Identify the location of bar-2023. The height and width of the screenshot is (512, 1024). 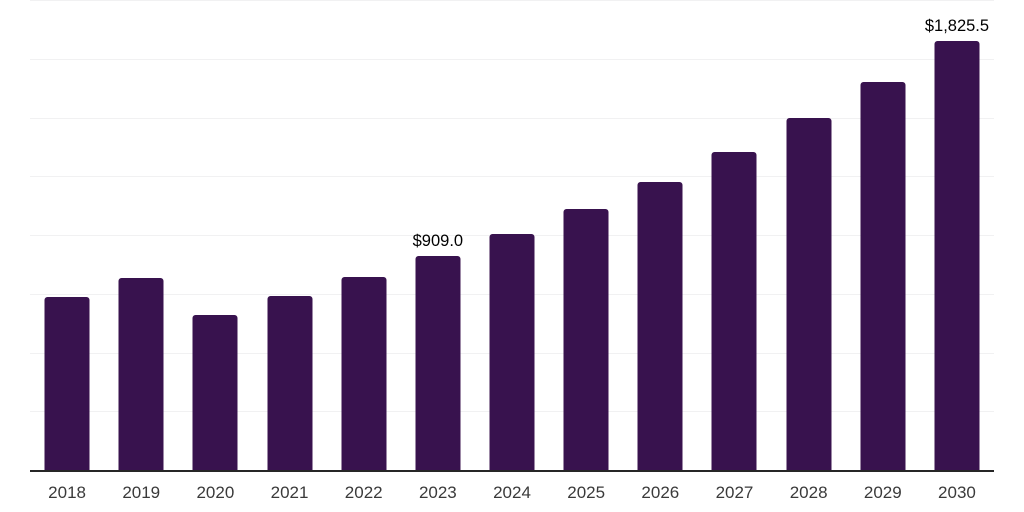
(438, 363).